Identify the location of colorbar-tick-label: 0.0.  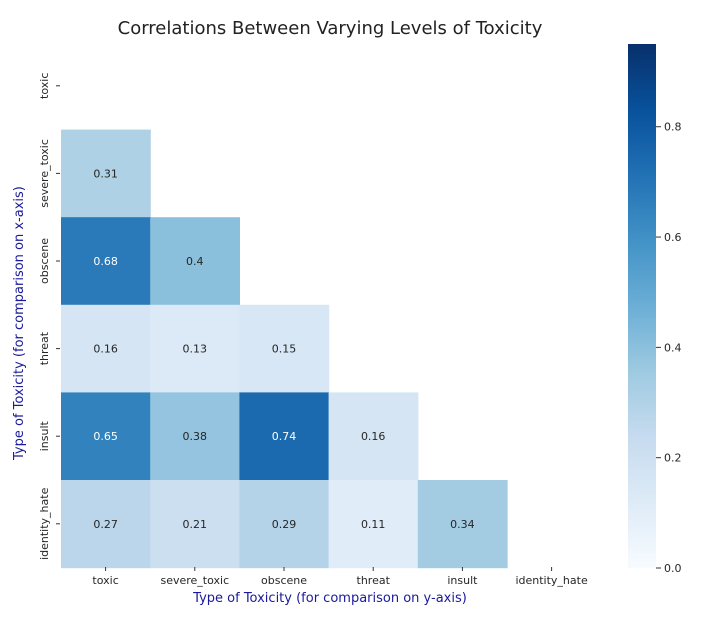
(673, 568).